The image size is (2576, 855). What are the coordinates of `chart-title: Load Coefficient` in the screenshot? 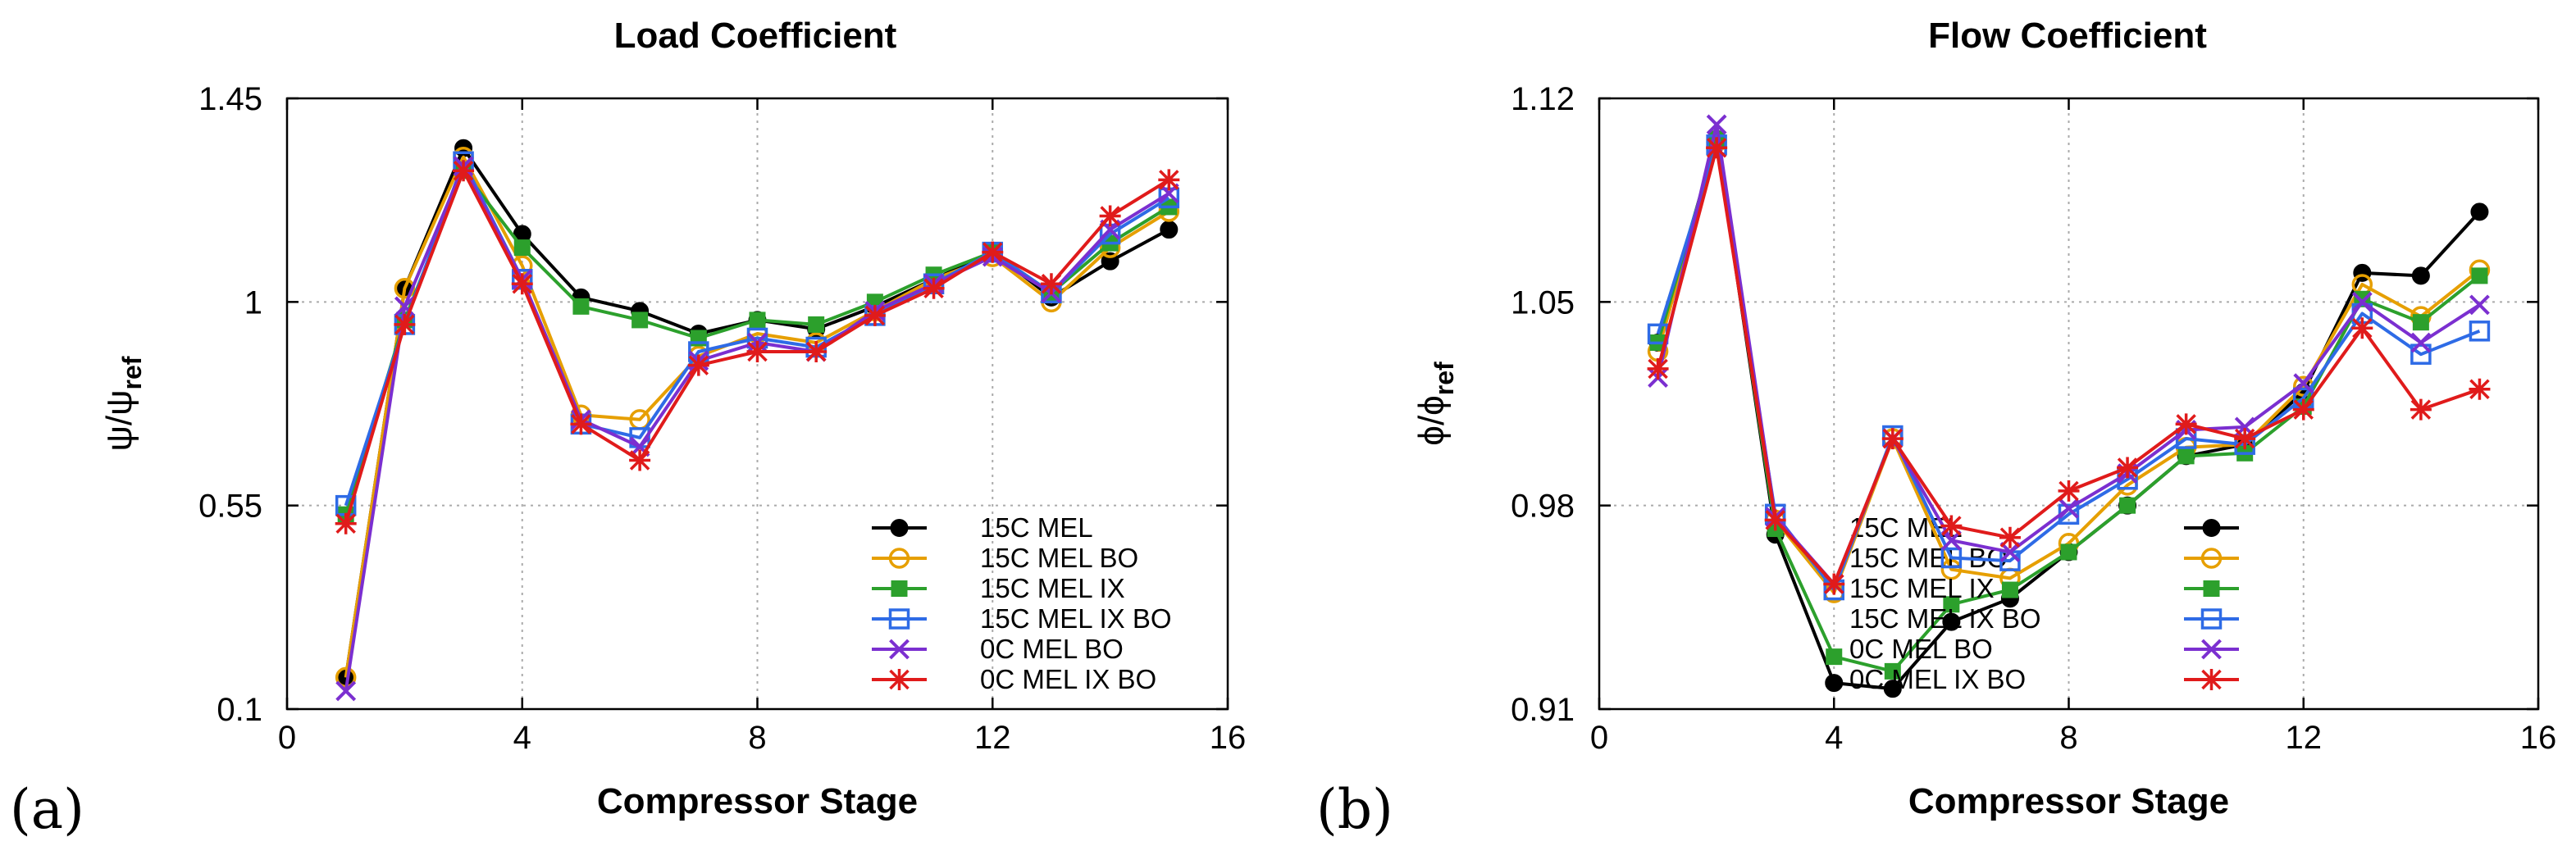 It's located at (755, 36).